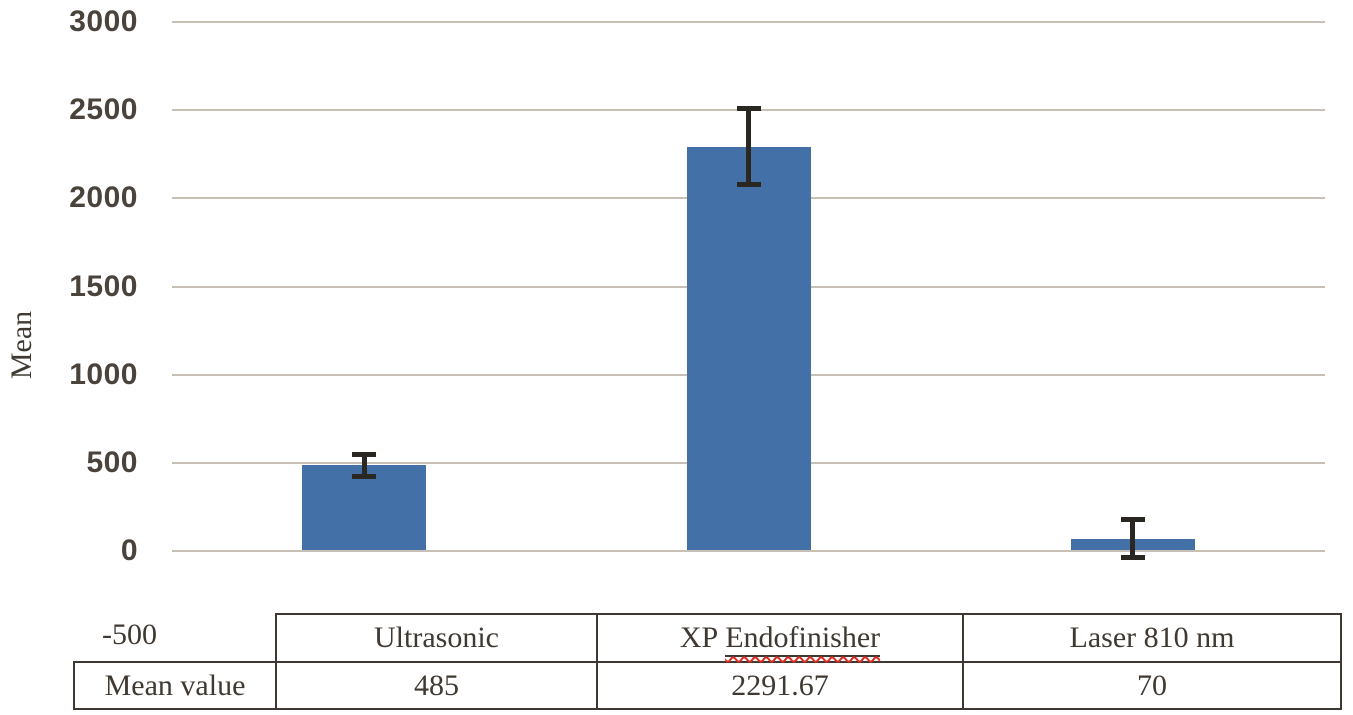  I want to click on error-bar-bottom-cap-laser-810-nm, so click(1132, 558).